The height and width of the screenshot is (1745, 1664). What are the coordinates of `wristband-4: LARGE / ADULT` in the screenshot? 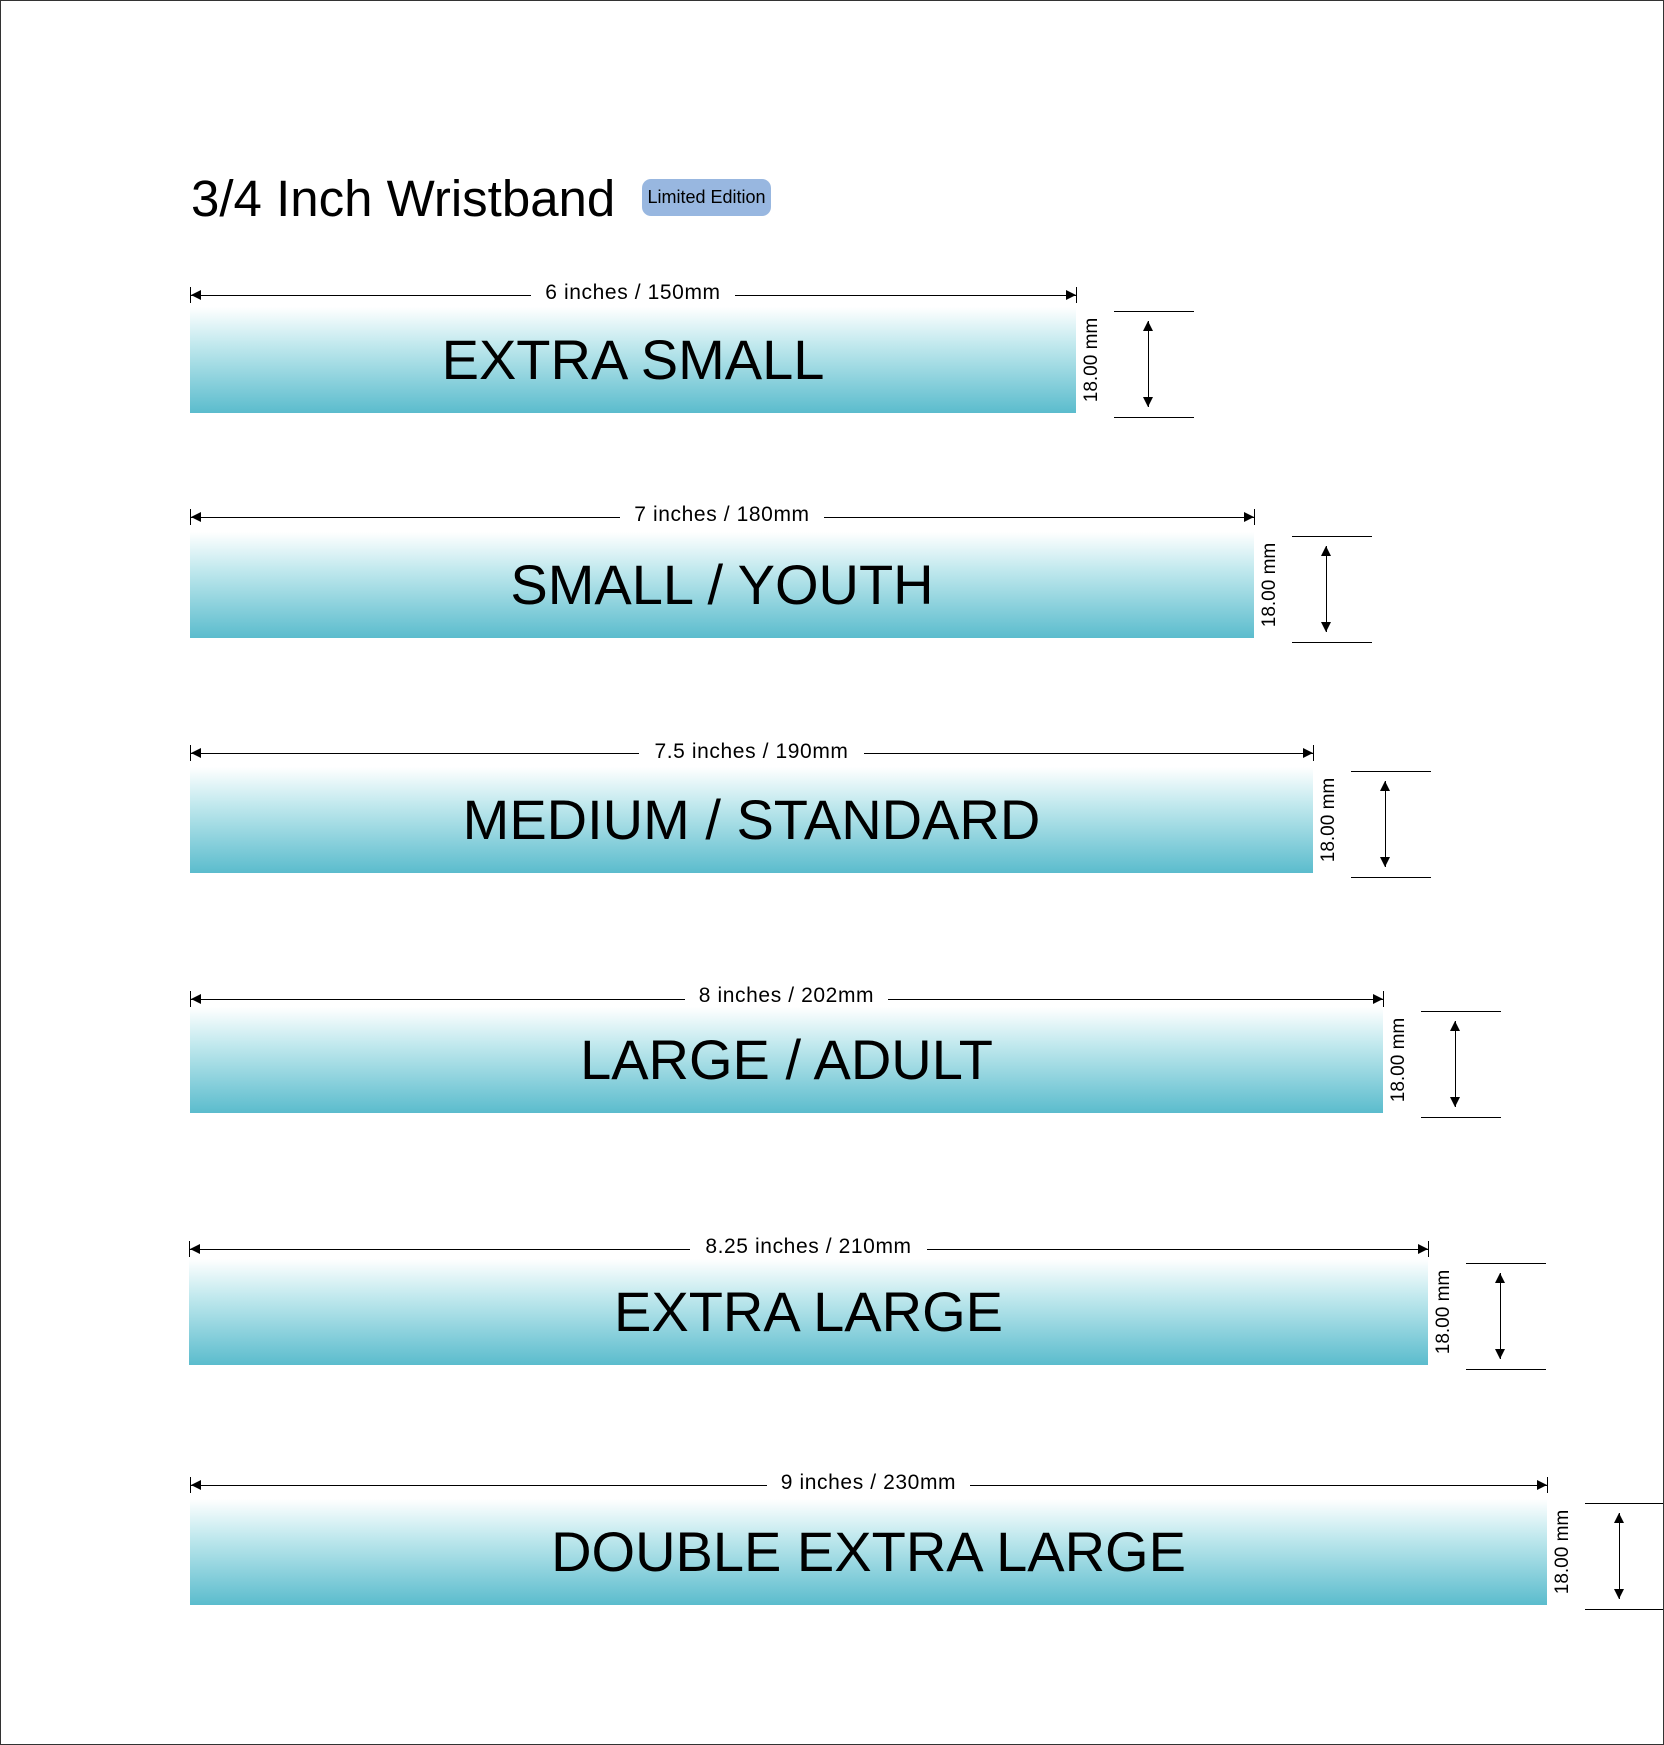 It's located at (786, 1060).